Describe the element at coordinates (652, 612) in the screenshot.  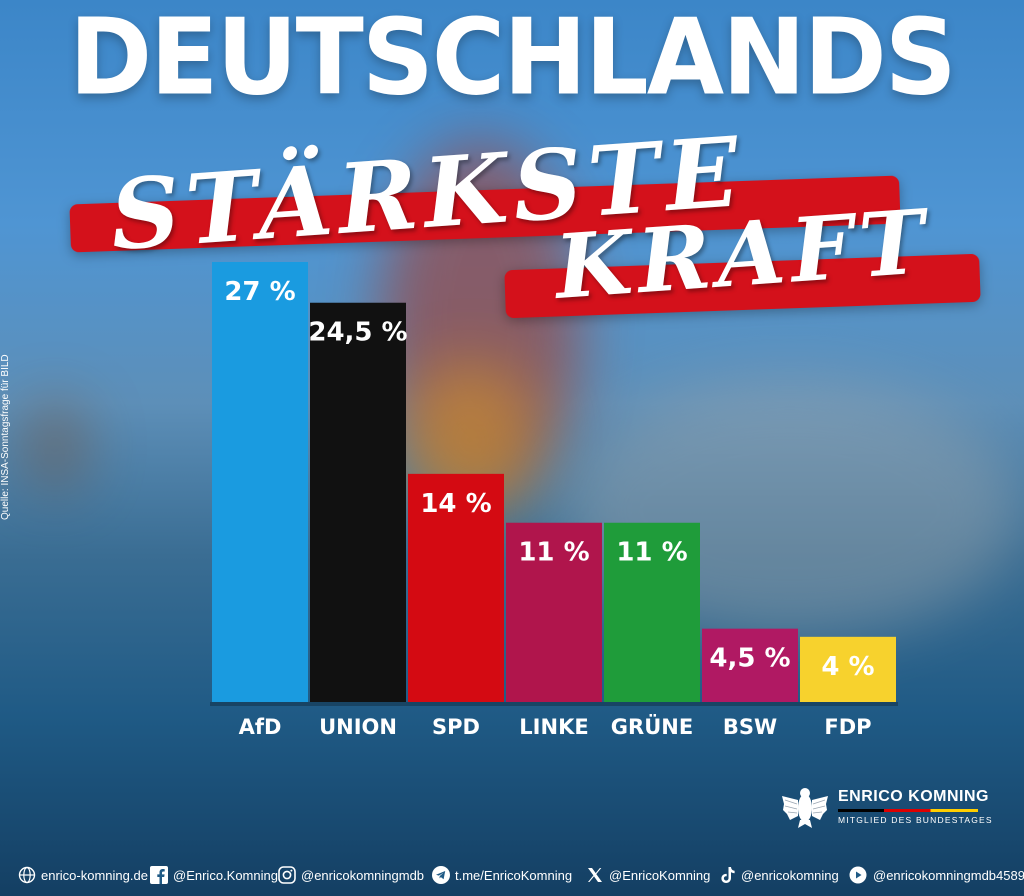
I see `bar-gr-ne` at that location.